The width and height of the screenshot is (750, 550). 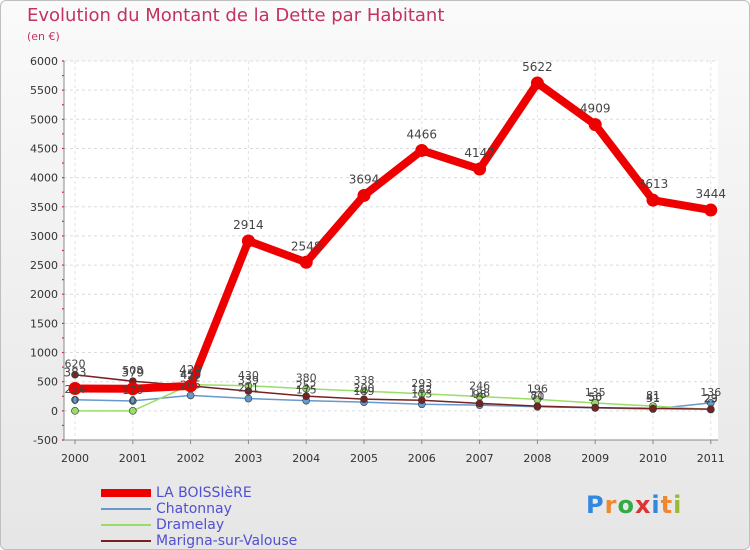 What do you see at coordinates (643, 505) in the screenshot?
I see `logo-letter: x` at bounding box center [643, 505].